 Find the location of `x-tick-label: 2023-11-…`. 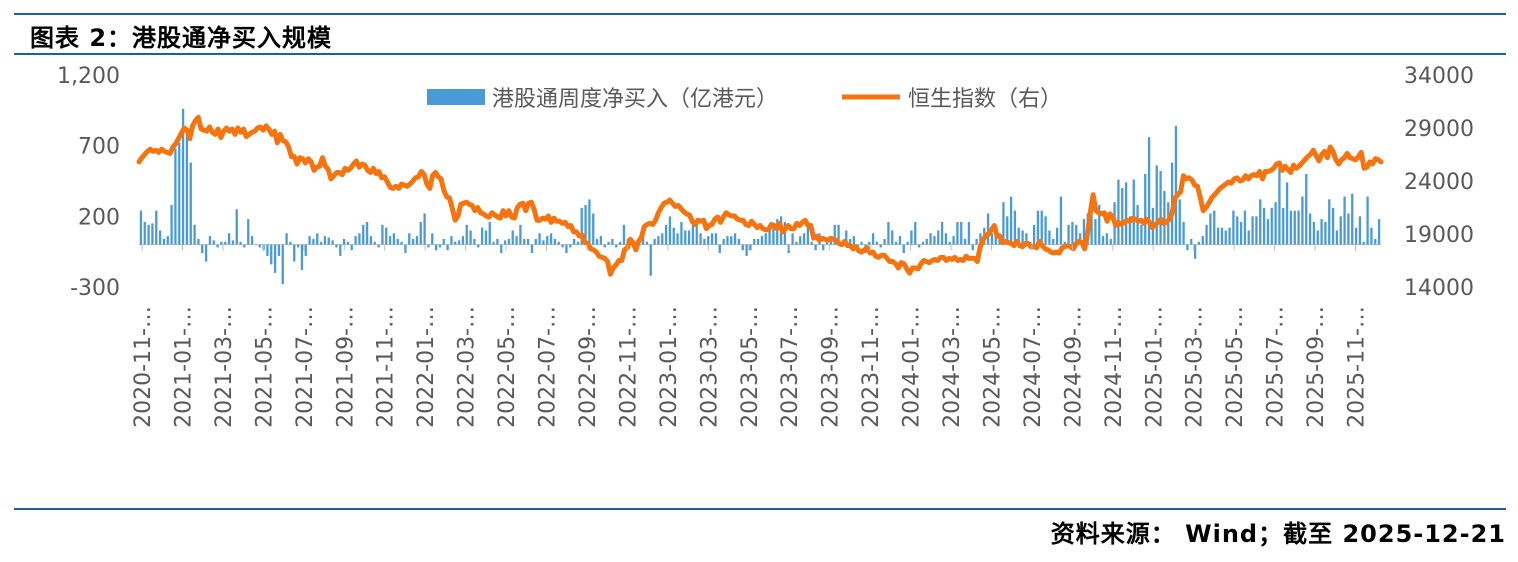

x-tick-label: 2023-11-… is located at coordinates (871, 367).